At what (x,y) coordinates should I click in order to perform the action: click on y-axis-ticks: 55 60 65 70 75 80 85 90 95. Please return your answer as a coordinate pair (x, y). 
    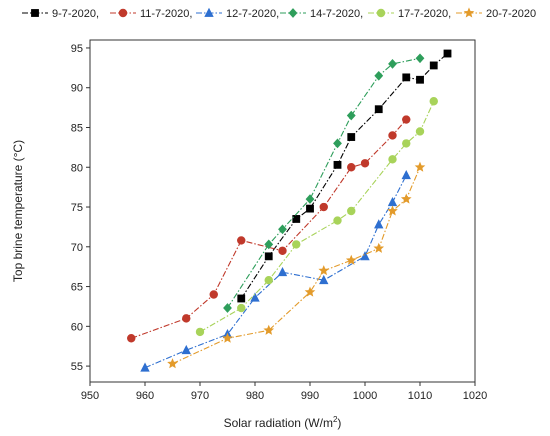
    Looking at the image, I should click on (80, 208).